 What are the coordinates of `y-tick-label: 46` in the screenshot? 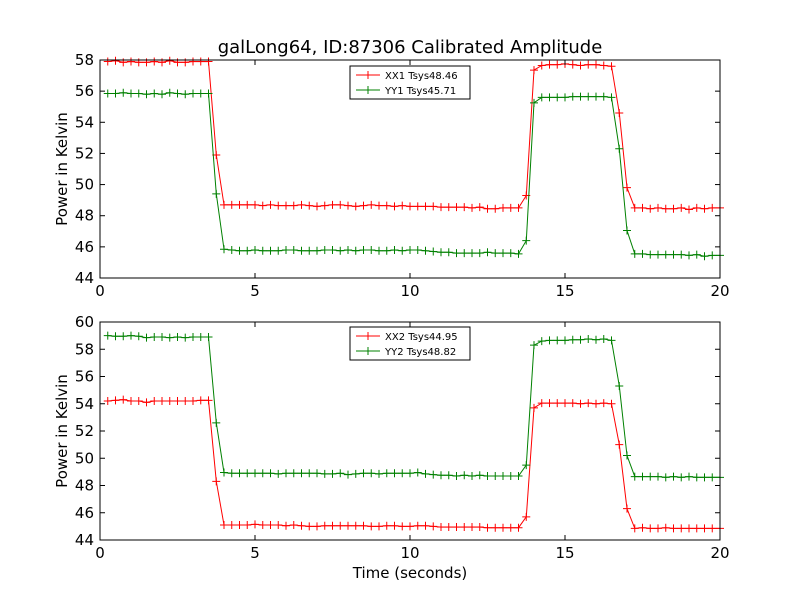 It's located at (84, 247).